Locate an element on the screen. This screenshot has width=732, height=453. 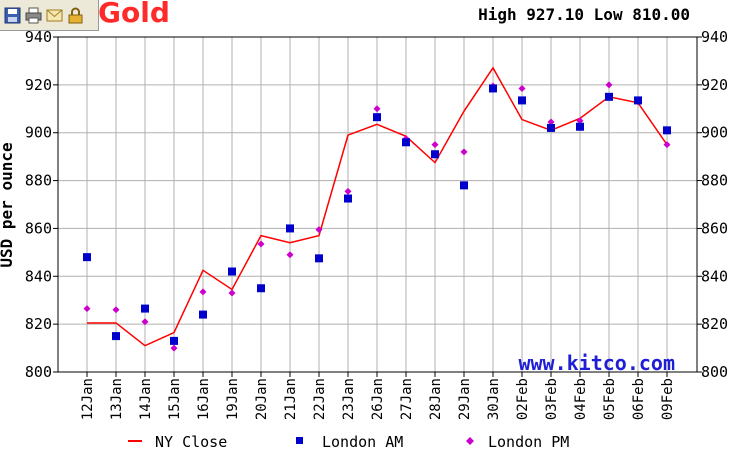
y-tick-label-left: 880 is located at coordinates (38, 181).